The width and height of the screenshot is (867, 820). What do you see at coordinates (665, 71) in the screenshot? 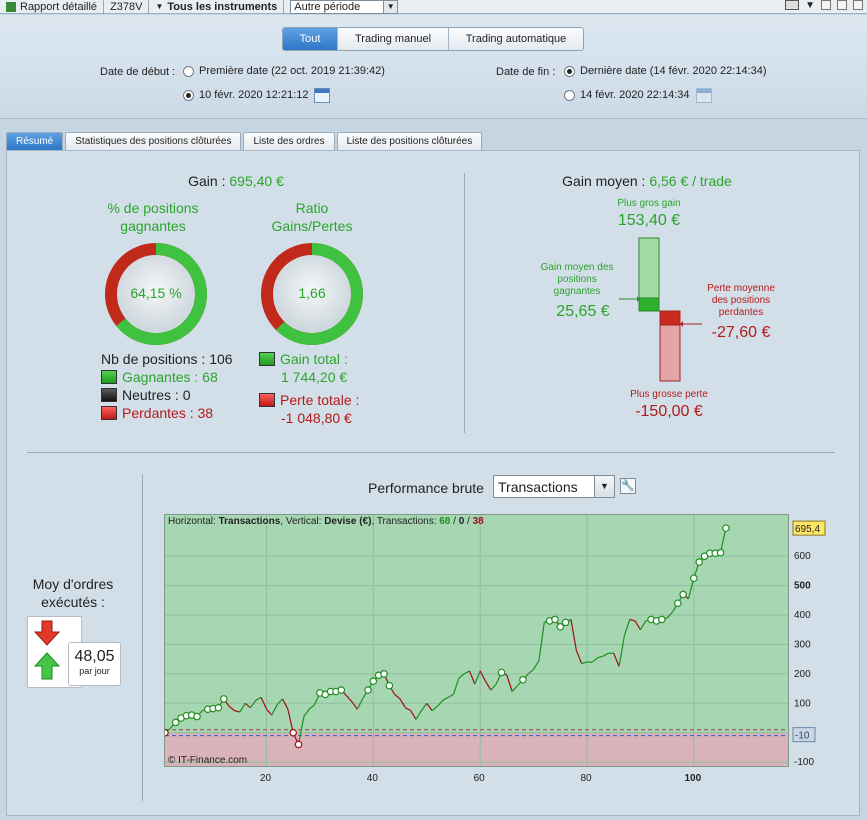
I see `end-last-radio: Dernière date (14 févr. 2020 22:14:34)` at bounding box center [665, 71].